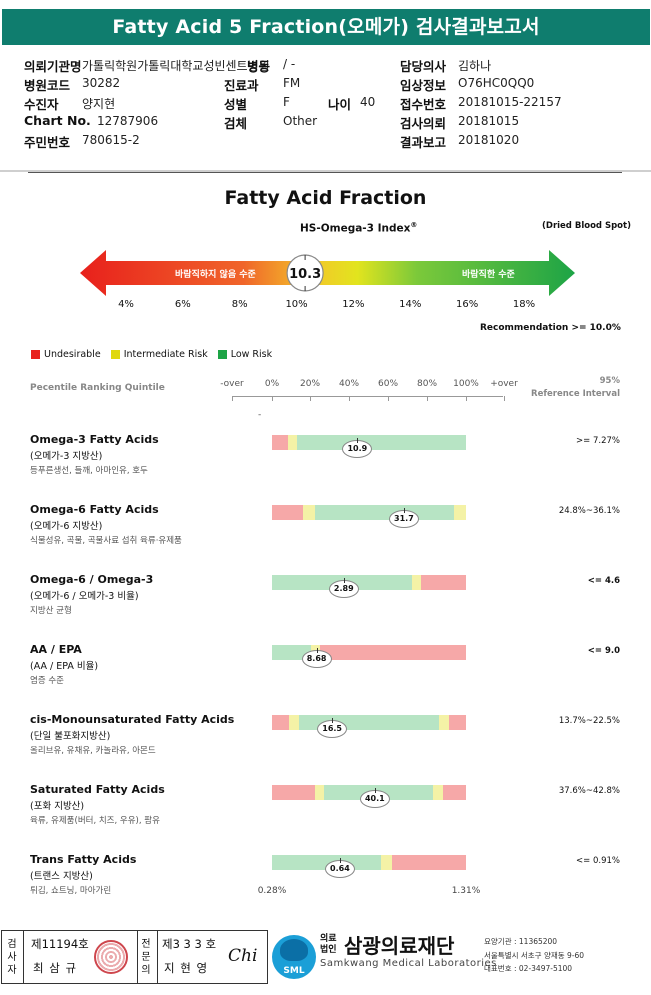  Describe the element at coordinates (95, 821) in the screenshot. I see `test-description: 육류, 유제품(버터, 치즈, 우유), 팜유` at that location.